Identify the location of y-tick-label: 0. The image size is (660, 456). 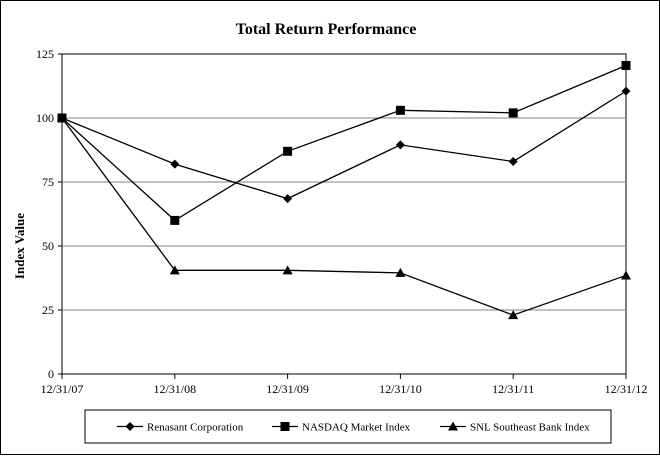
(51, 374).